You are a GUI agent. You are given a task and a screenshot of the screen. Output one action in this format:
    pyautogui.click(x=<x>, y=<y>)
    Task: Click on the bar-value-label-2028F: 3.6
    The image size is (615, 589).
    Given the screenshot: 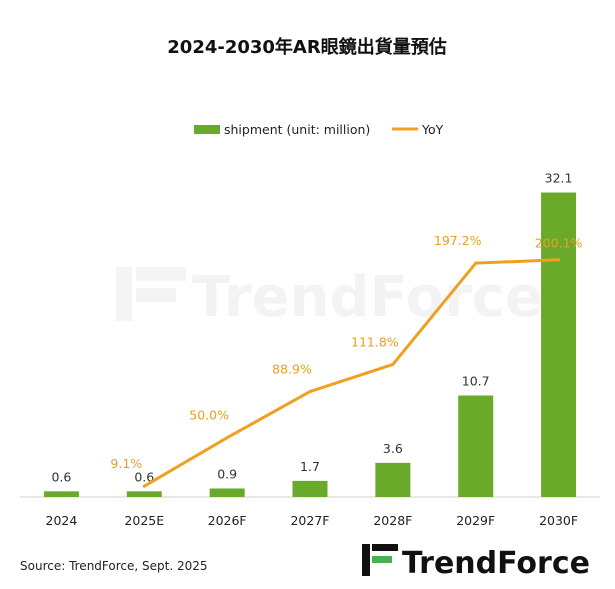 What is the action you would take?
    pyautogui.click(x=393, y=448)
    